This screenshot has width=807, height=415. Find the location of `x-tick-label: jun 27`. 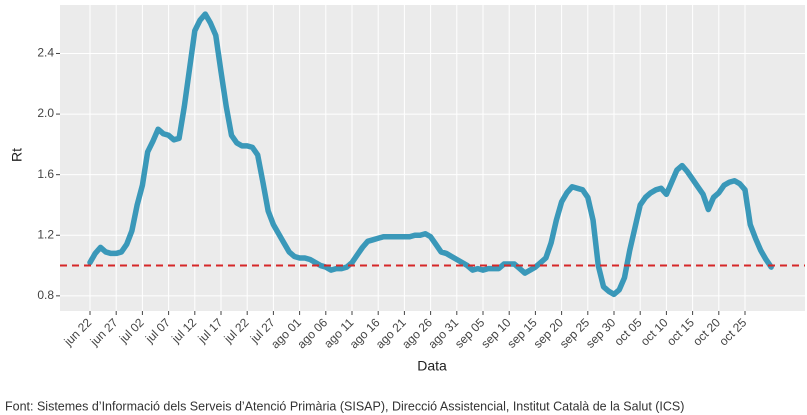

x-tick-label: jun 27 is located at coordinates (104, 332).